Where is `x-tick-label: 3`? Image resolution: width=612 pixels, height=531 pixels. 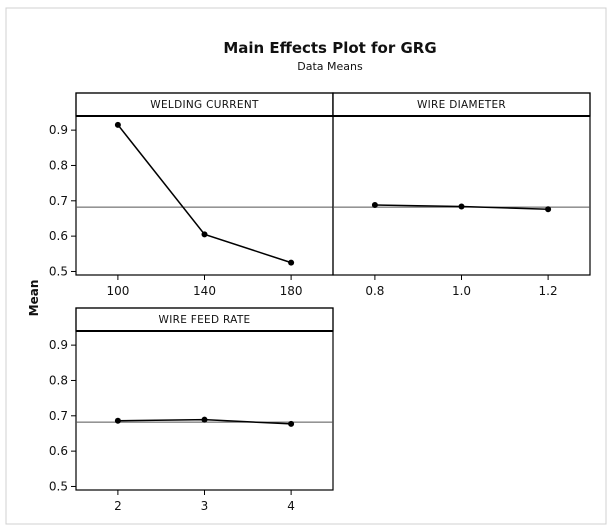 x-tick-label: 3 is located at coordinates (205, 506).